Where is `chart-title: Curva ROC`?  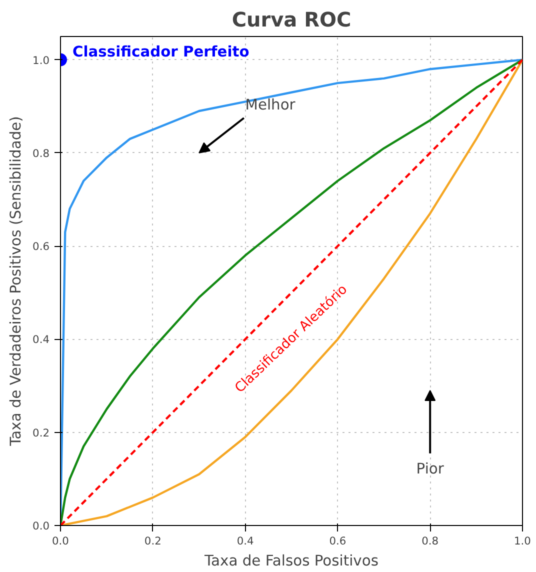 chart-title: Curva ROC is located at coordinates (292, 20).